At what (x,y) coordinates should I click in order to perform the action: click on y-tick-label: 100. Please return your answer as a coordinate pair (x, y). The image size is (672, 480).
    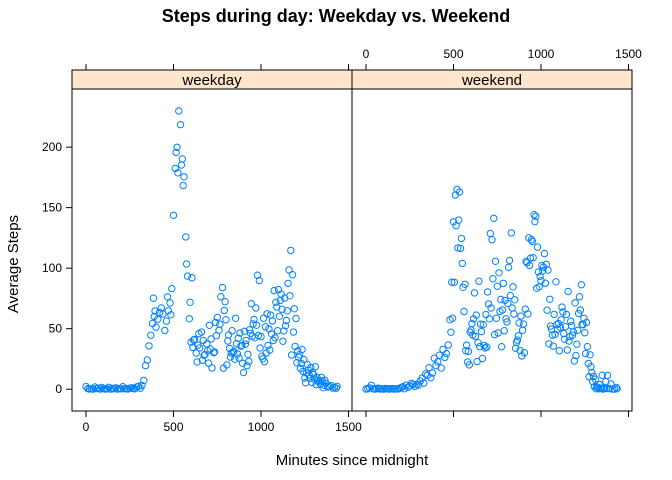
    Looking at the image, I should click on (52, 268).